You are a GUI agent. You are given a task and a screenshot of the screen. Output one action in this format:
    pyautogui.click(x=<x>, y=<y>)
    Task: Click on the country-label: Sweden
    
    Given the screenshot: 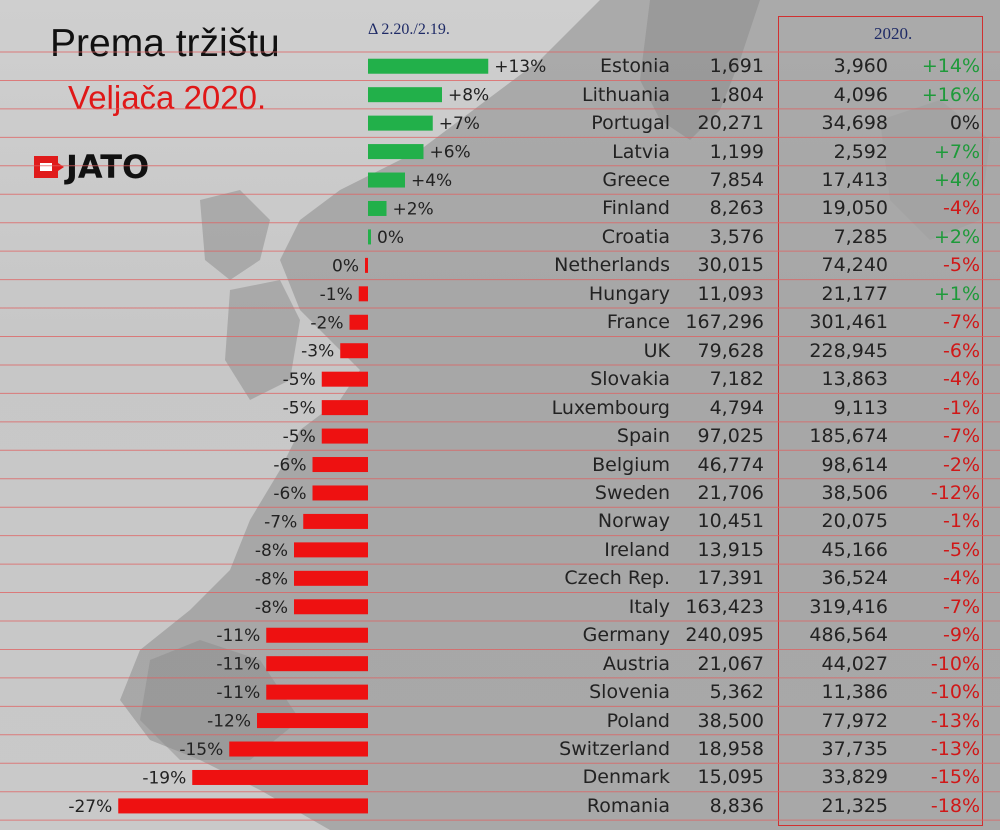 What is the action you would take?
    pyautogui.click(x=632, y=492)
    